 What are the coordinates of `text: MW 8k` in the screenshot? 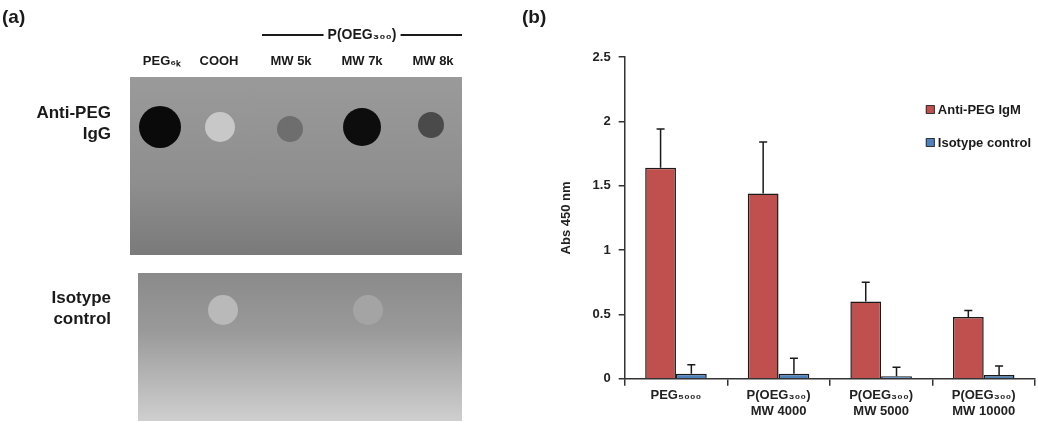 It's located at (433, 61).